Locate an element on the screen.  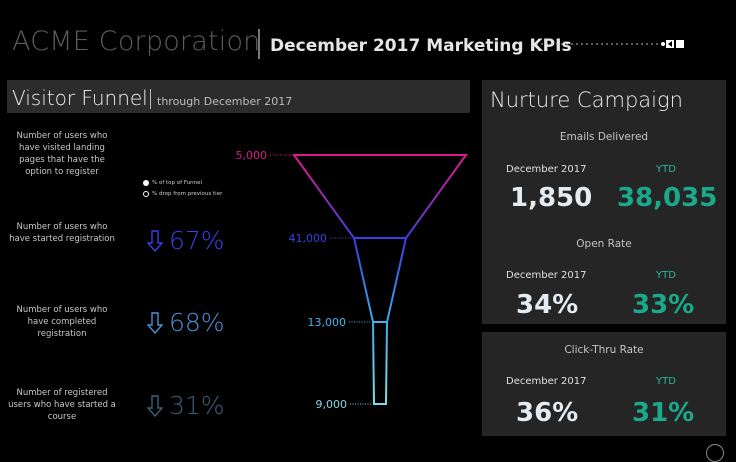
ytd-value: 31% is located at coordinates (663, 413).